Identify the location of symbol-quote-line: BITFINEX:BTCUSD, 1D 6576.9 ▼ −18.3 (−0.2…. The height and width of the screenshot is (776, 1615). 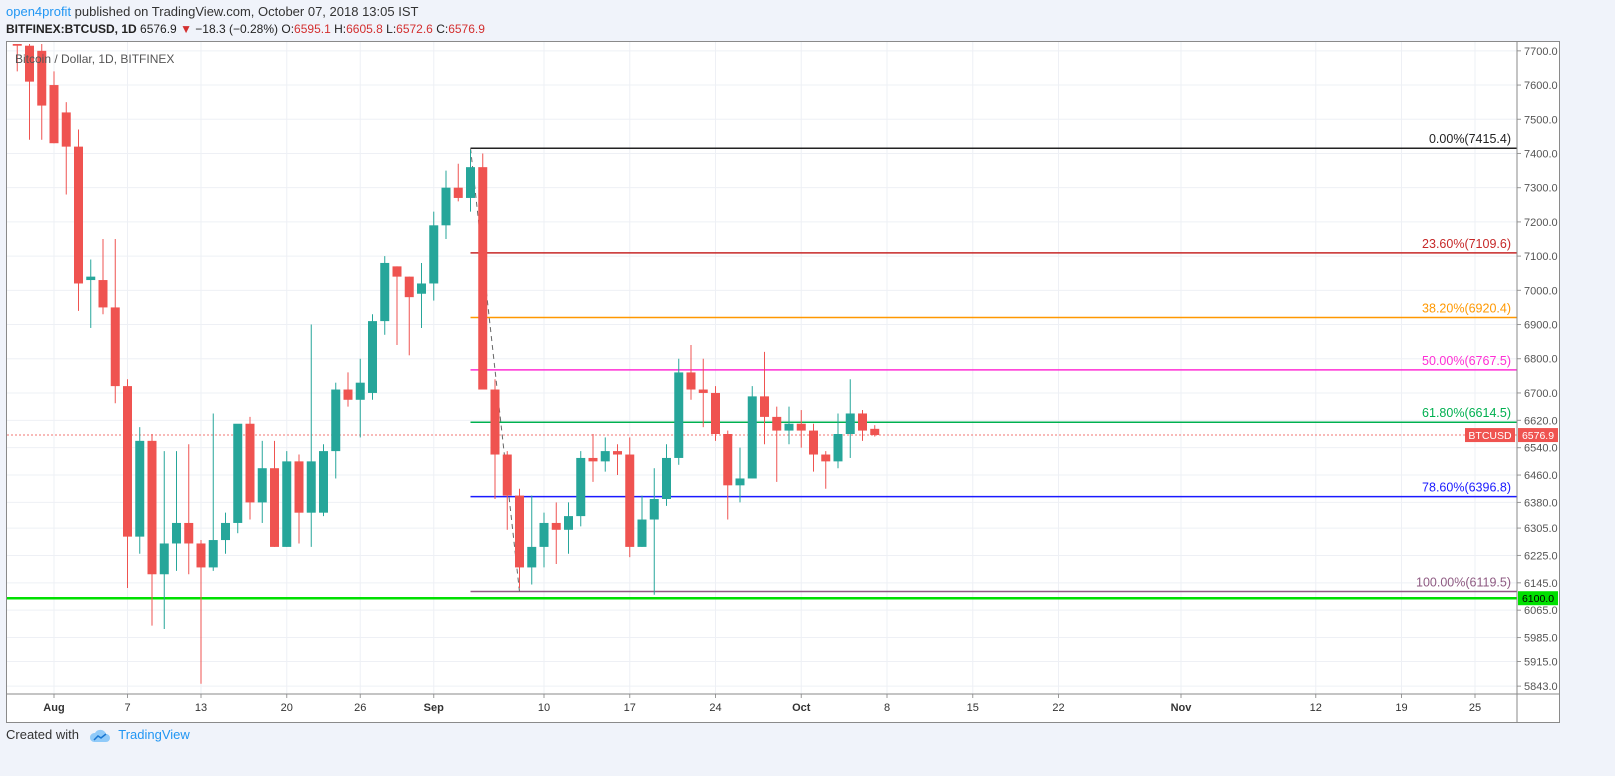
(245, 29).